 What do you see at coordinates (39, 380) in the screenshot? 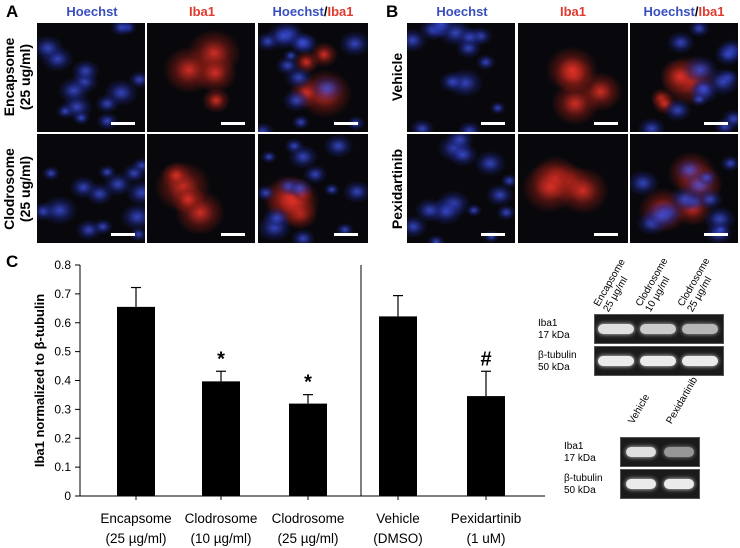
I see `y-axis-label: Iba1 normalized to β-tubulin` at bounding box center [39, 380].